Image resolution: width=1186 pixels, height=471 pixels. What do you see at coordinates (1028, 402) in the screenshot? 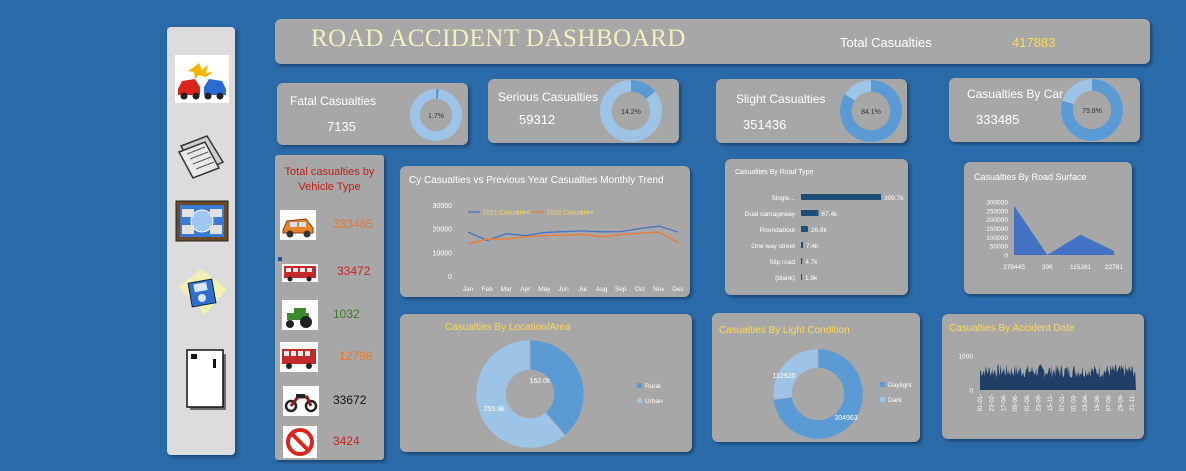
I see `x-tick-label: 01-08-` at bounding box center [1028, 402].